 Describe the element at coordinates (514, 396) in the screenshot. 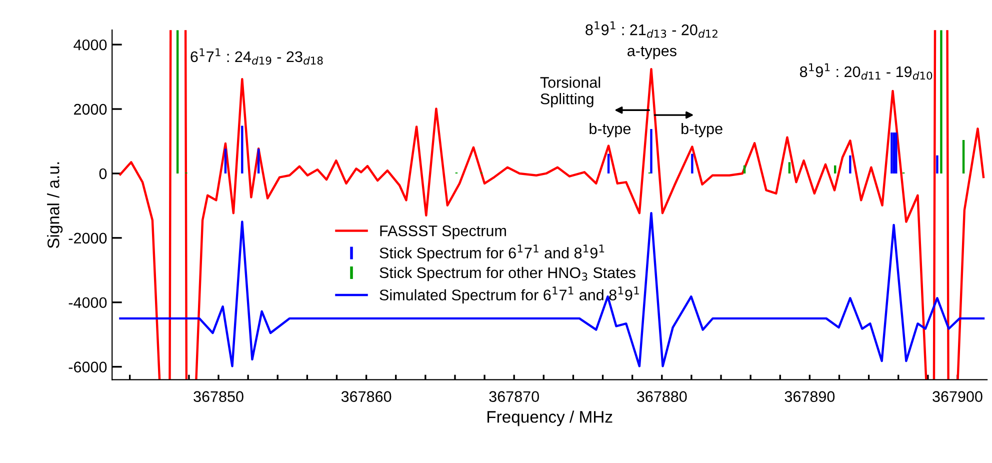

I see `x-tick-label: 367870` at that location.